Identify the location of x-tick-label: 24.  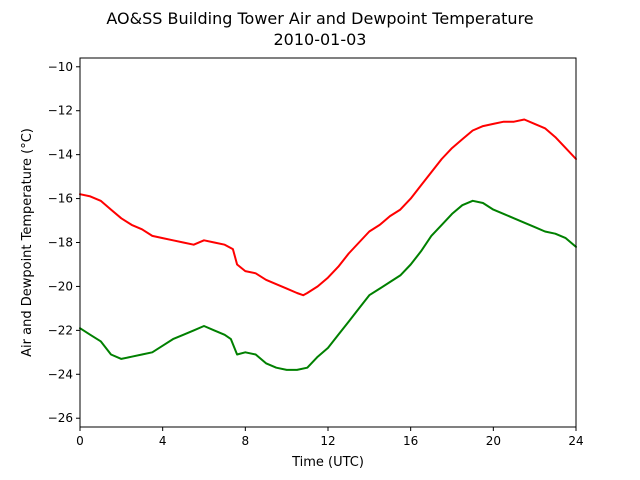
(575, 441).